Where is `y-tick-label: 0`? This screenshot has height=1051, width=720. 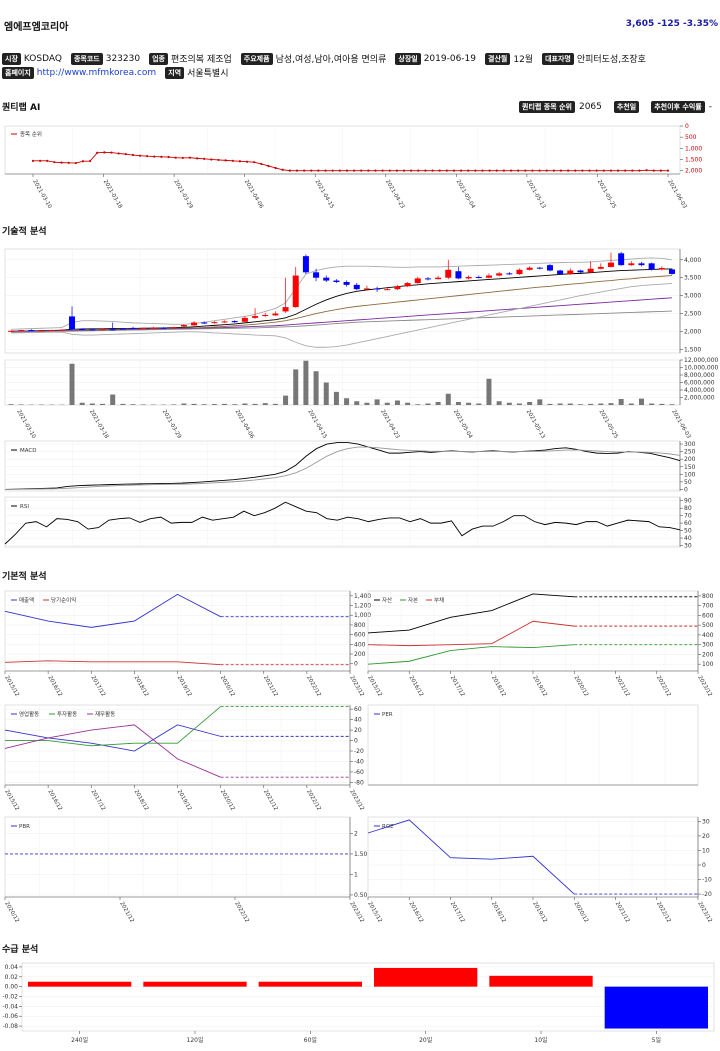
y-tick-label: 0 is located at coordinates (686, 489).